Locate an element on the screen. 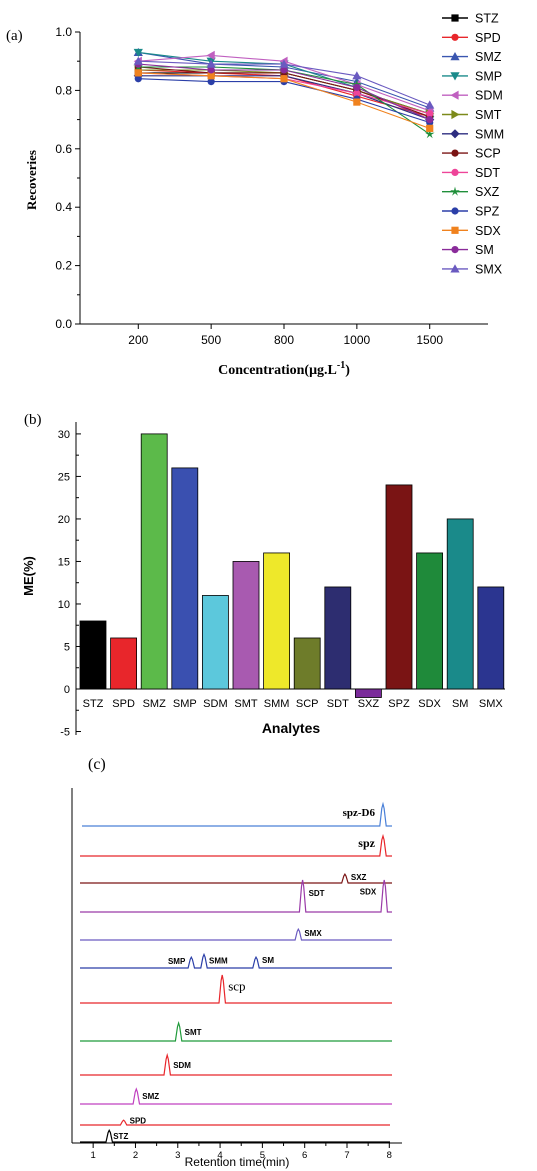 The height and width of the screenshot is (1171, 537). panel-c-peak-label: SMP is located at coordinates (177, 961).